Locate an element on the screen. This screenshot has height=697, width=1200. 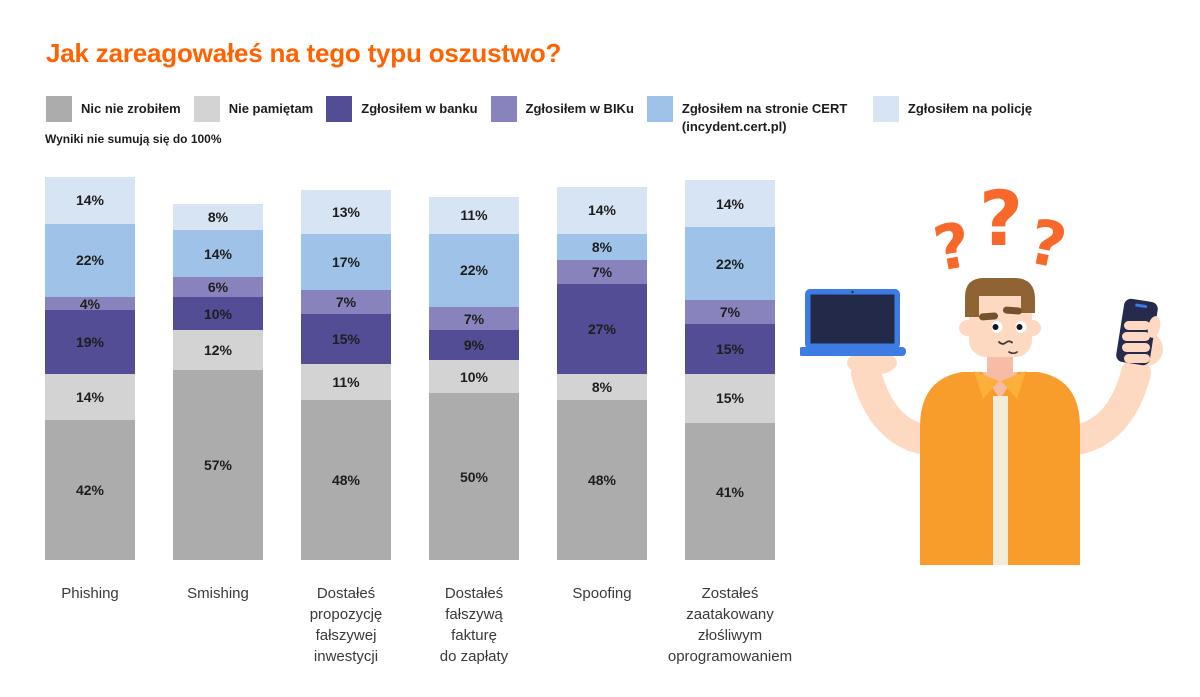
legend-label: Nie pamiętam is located at coordinates (271, 108).